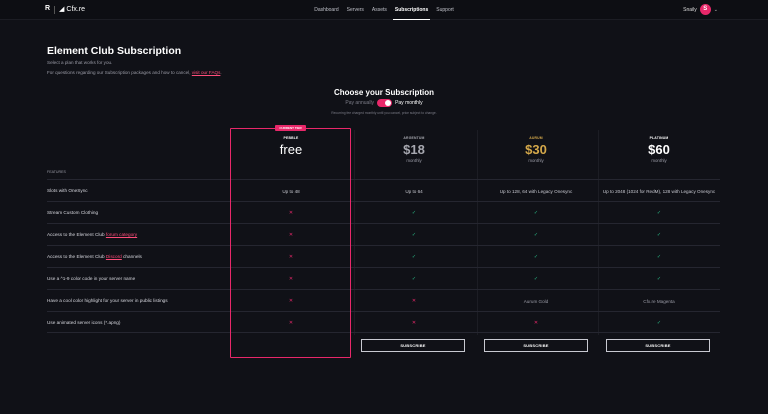 The height and width of the screenshot is (414, 768). What do you see at coordinates (659, 149) in the screenshot?
I see `tier-header-platinum: PLATINUM $60 monthly` at bounding box center [659, 149].